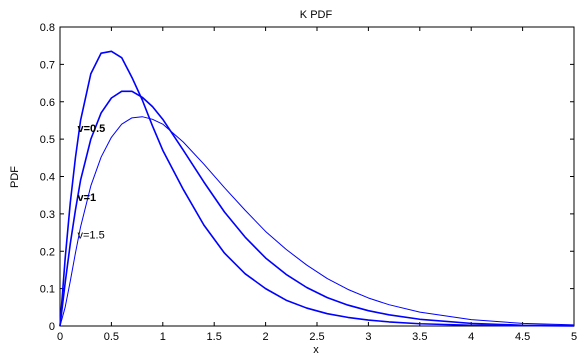 Image resolution: width=578 pixels, height=356 pixels. Describe the element at coordinates (52, 327) in the screenshot. I see `y-tick-label: 0` at that location.